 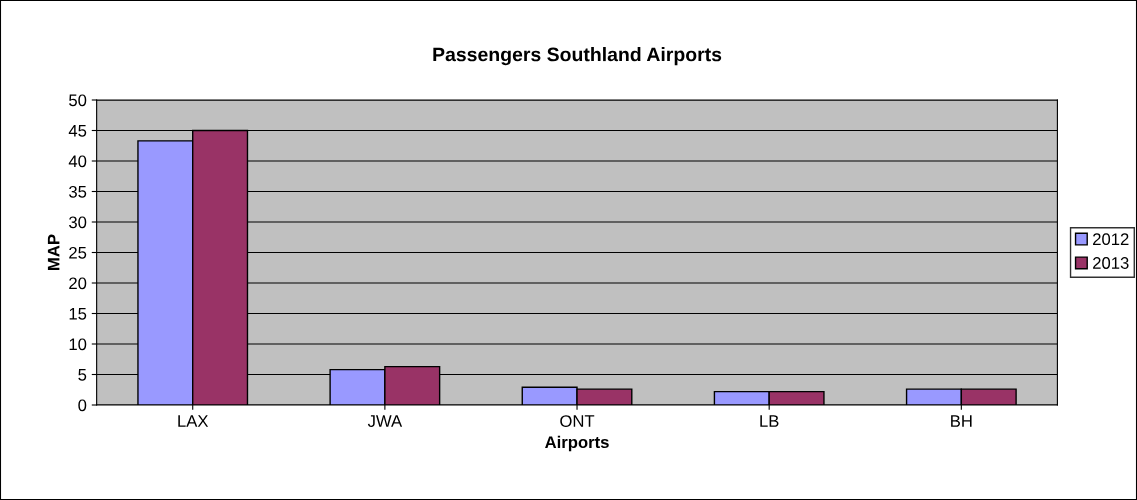 I want to click on y-tick-label: 45, so click(x=77, y=131).